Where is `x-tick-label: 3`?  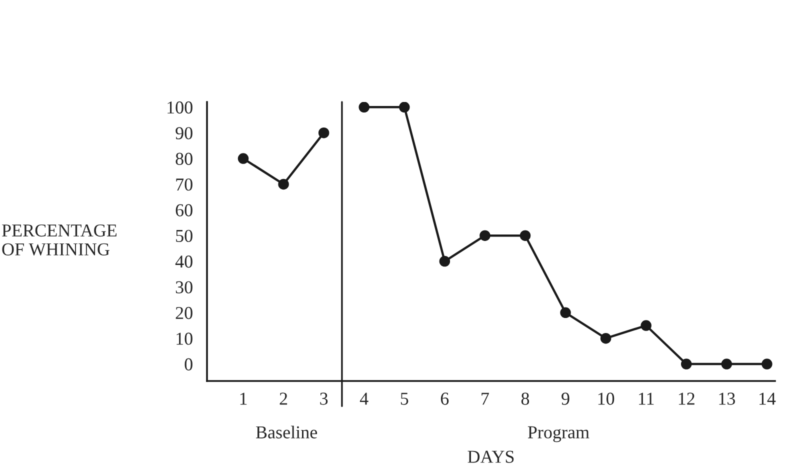
x-tick-label: 3 is located at coordinates (324, 398).